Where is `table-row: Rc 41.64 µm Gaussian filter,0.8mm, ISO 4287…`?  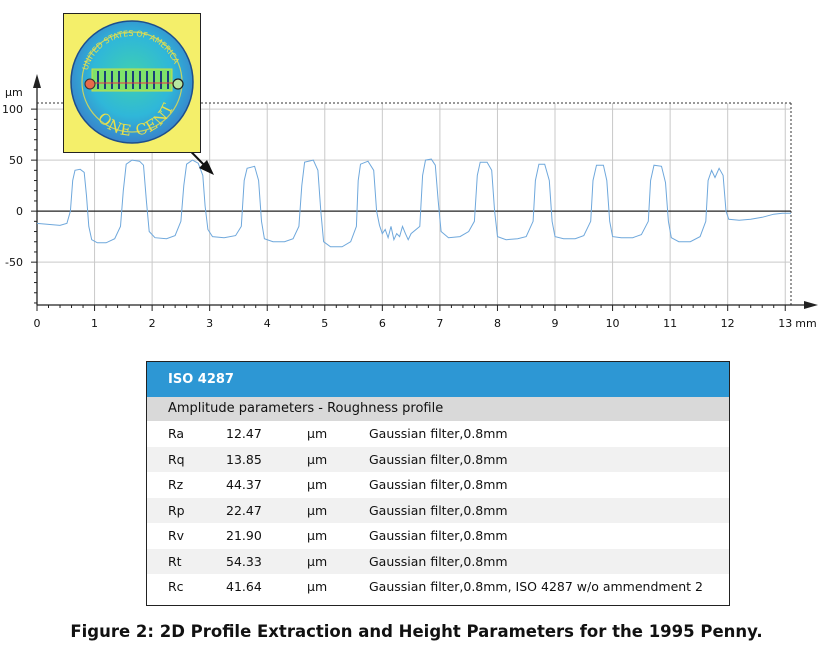
table-row: Rc 41.64 µm Gaussian filter,0.8mm, ISO 4287… is located at coordinates (438, 587).